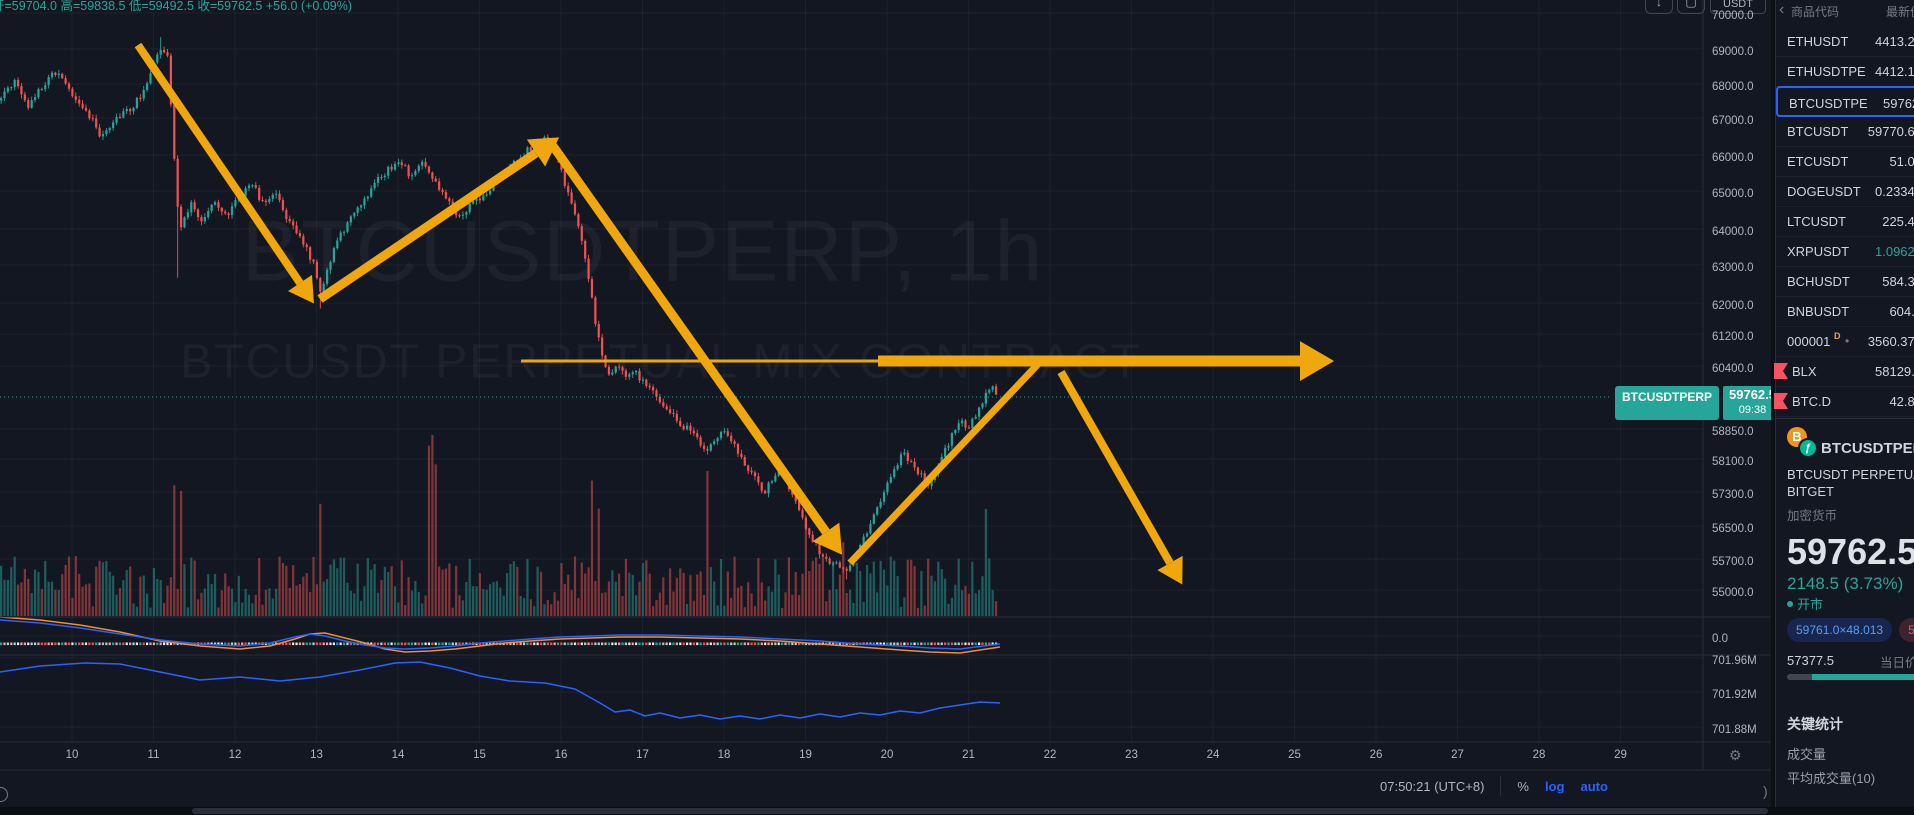 The width and height of the screenshot is (1914, 815). What do you see at coordinates (1901, 311) in the screenshot?
I see `watchlist-price: 604.0` at bounding box center [1901, 311].